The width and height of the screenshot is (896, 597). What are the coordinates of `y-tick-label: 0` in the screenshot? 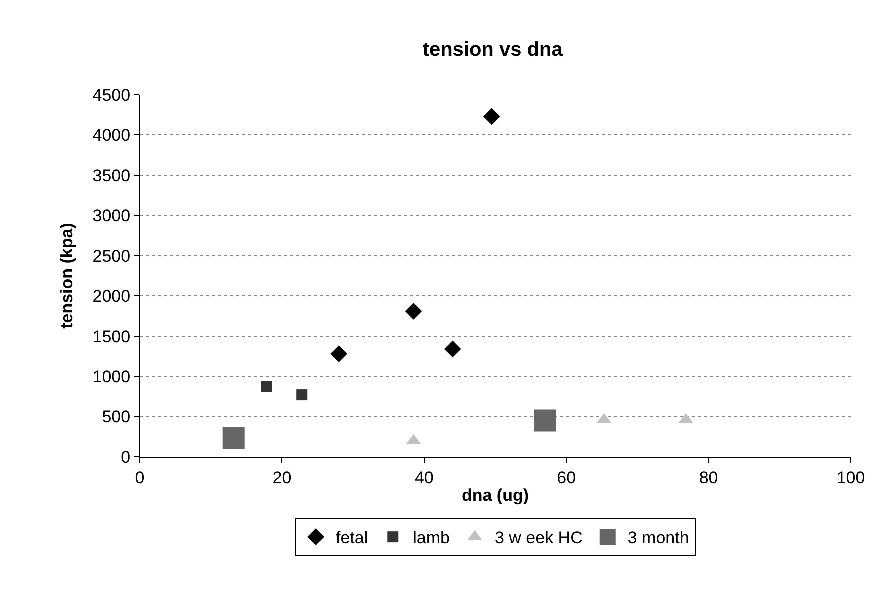 It's located at (126, 457).